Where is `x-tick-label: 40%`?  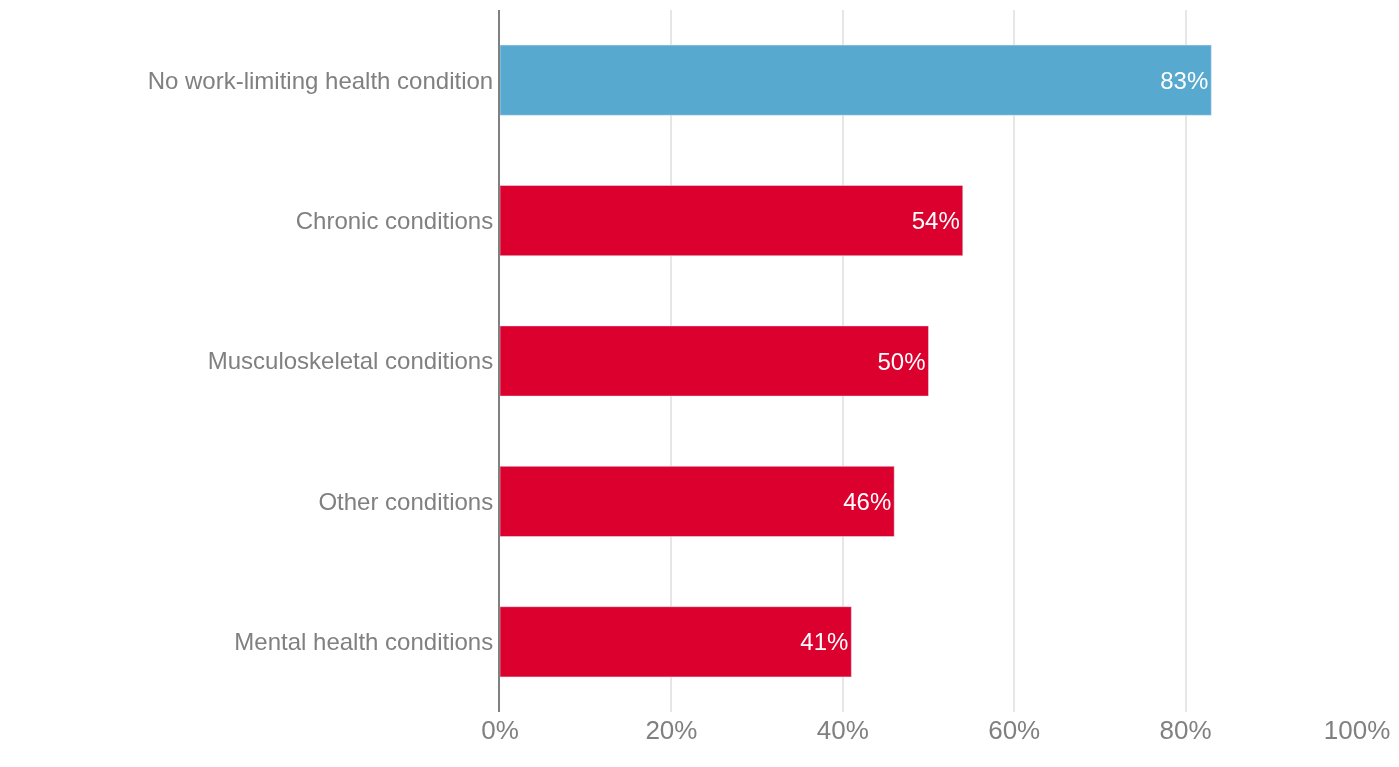
x-tick-label: 40% is located at coordinates (842, 730).